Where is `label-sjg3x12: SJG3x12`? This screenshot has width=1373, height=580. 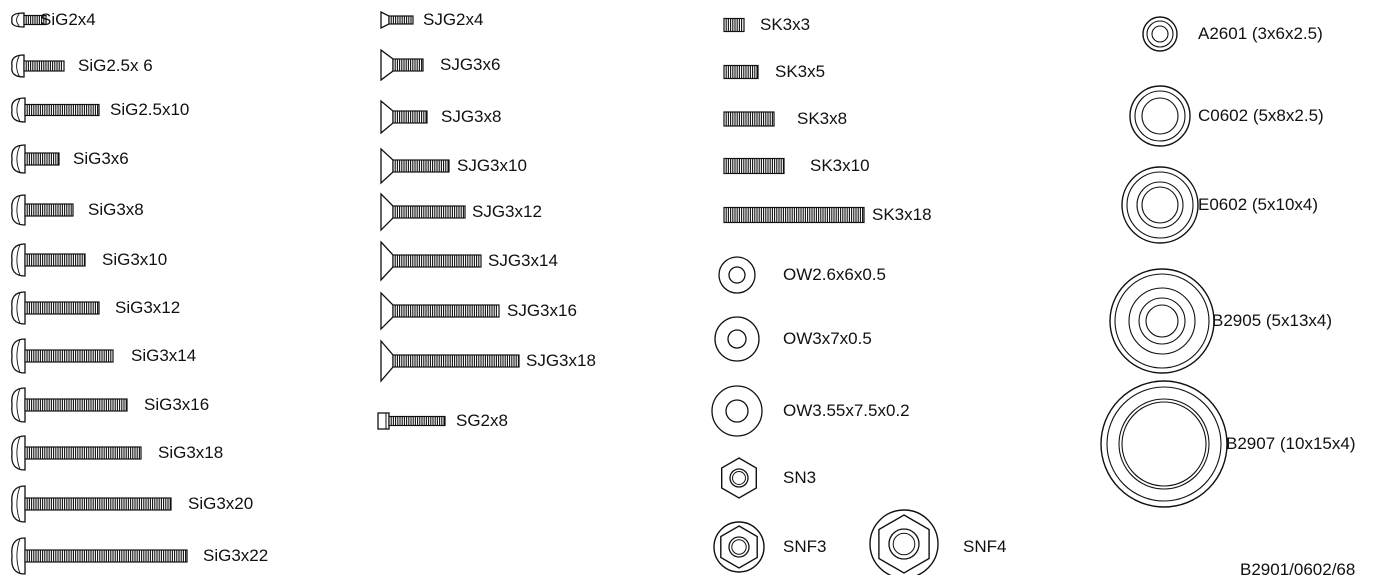
label-sjg3x12: SJG3x12 is located at coordinates (507, 211).